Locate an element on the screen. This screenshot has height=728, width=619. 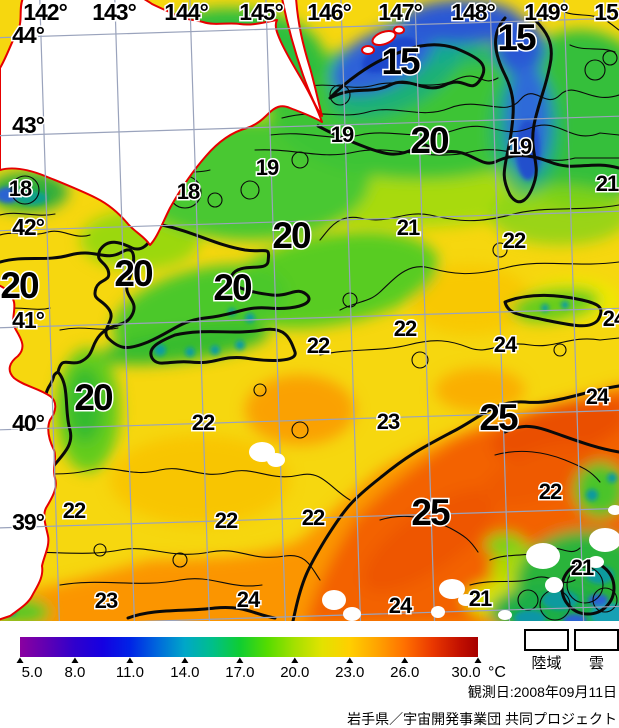
temperature-colorbar: 5.0 8.0 11.0 14.0 17.0 20.0 23.0 26.0 30.0 °C is located at coordinates (261, 659).